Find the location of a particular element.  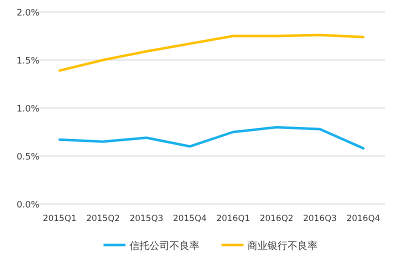

x-tick-label: 2015Q4 is located at coordinates (189, 219).